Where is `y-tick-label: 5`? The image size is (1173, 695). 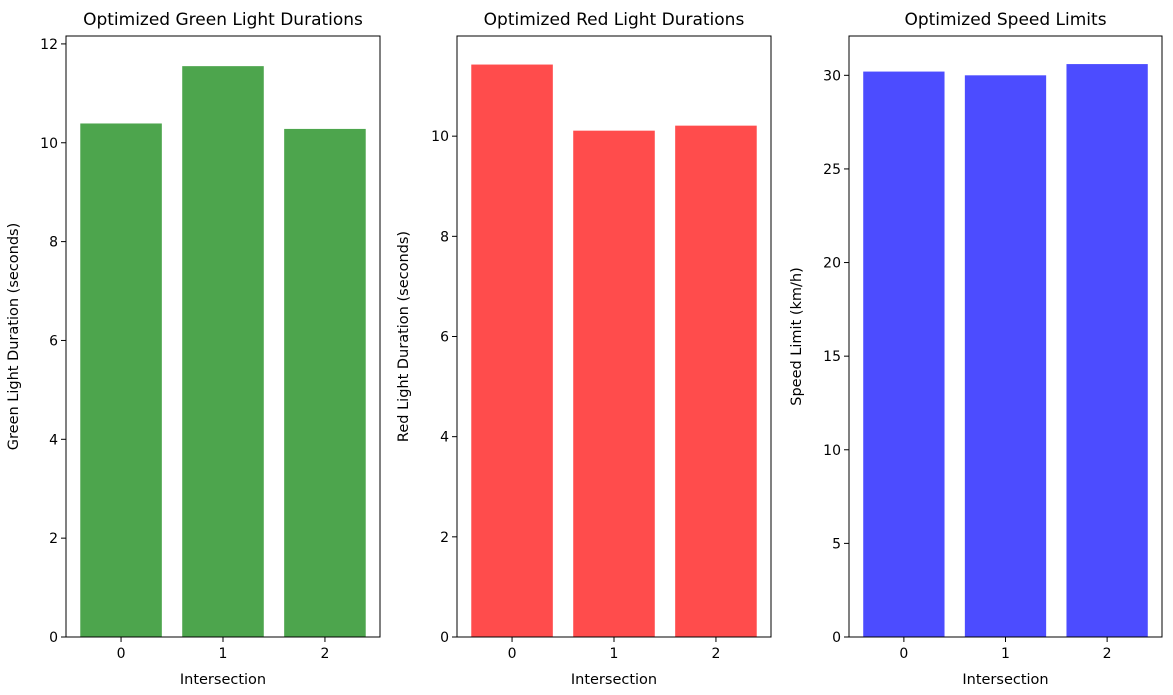
y-tick-label: 5 is located at coordinates (836, 544).